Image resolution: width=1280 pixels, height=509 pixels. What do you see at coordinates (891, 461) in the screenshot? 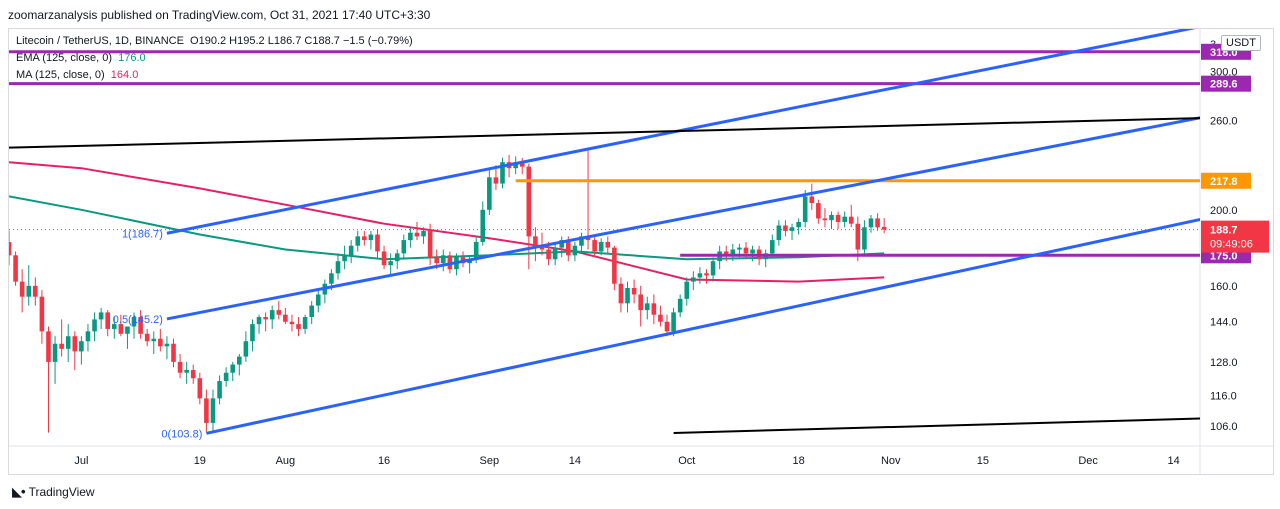
I see `x-tick-label: Nov` at bounding box center [891, 461].